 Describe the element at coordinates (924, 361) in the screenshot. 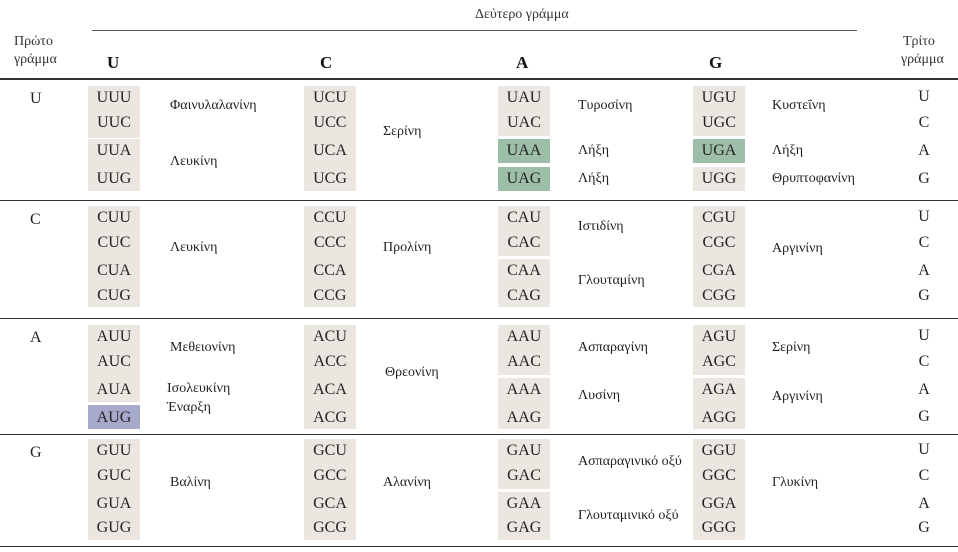

I see `third-letter-c-row-a: C` at that location.